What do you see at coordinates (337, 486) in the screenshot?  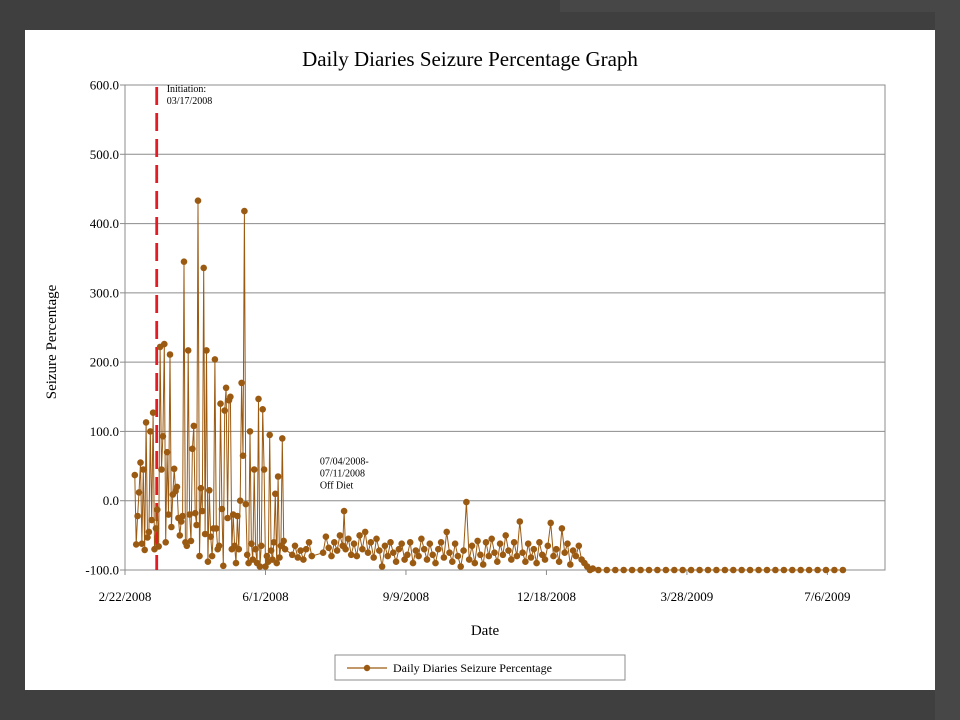 I see `annotation-text: Off Diet` at bounding box center [337, 486].